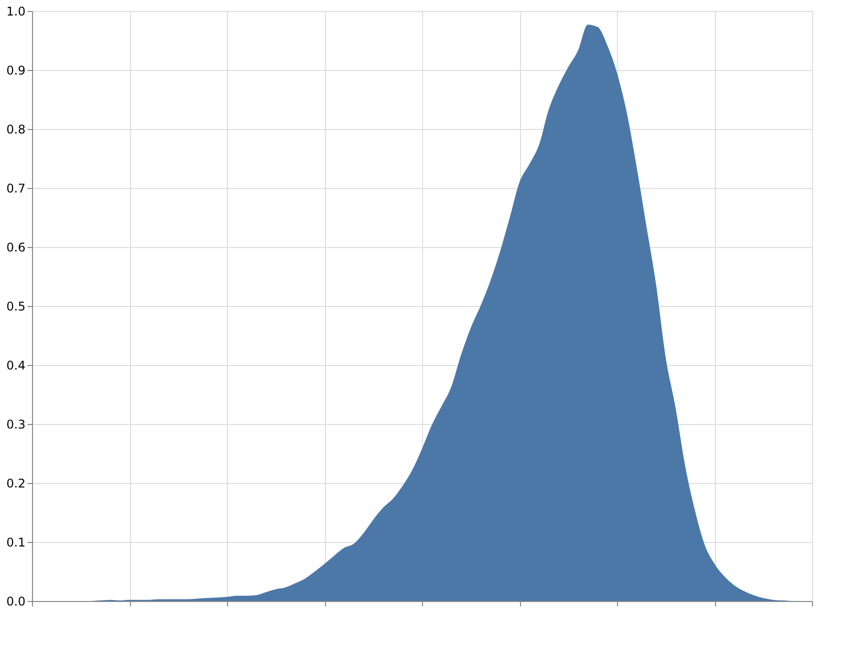 Image resolution: width=844 pixels, height=662 pixels. What do you see at coordinates (16, 129) in the screenshot?
I see `y-tick-label: 0.8` at bounding box center [16, 129].